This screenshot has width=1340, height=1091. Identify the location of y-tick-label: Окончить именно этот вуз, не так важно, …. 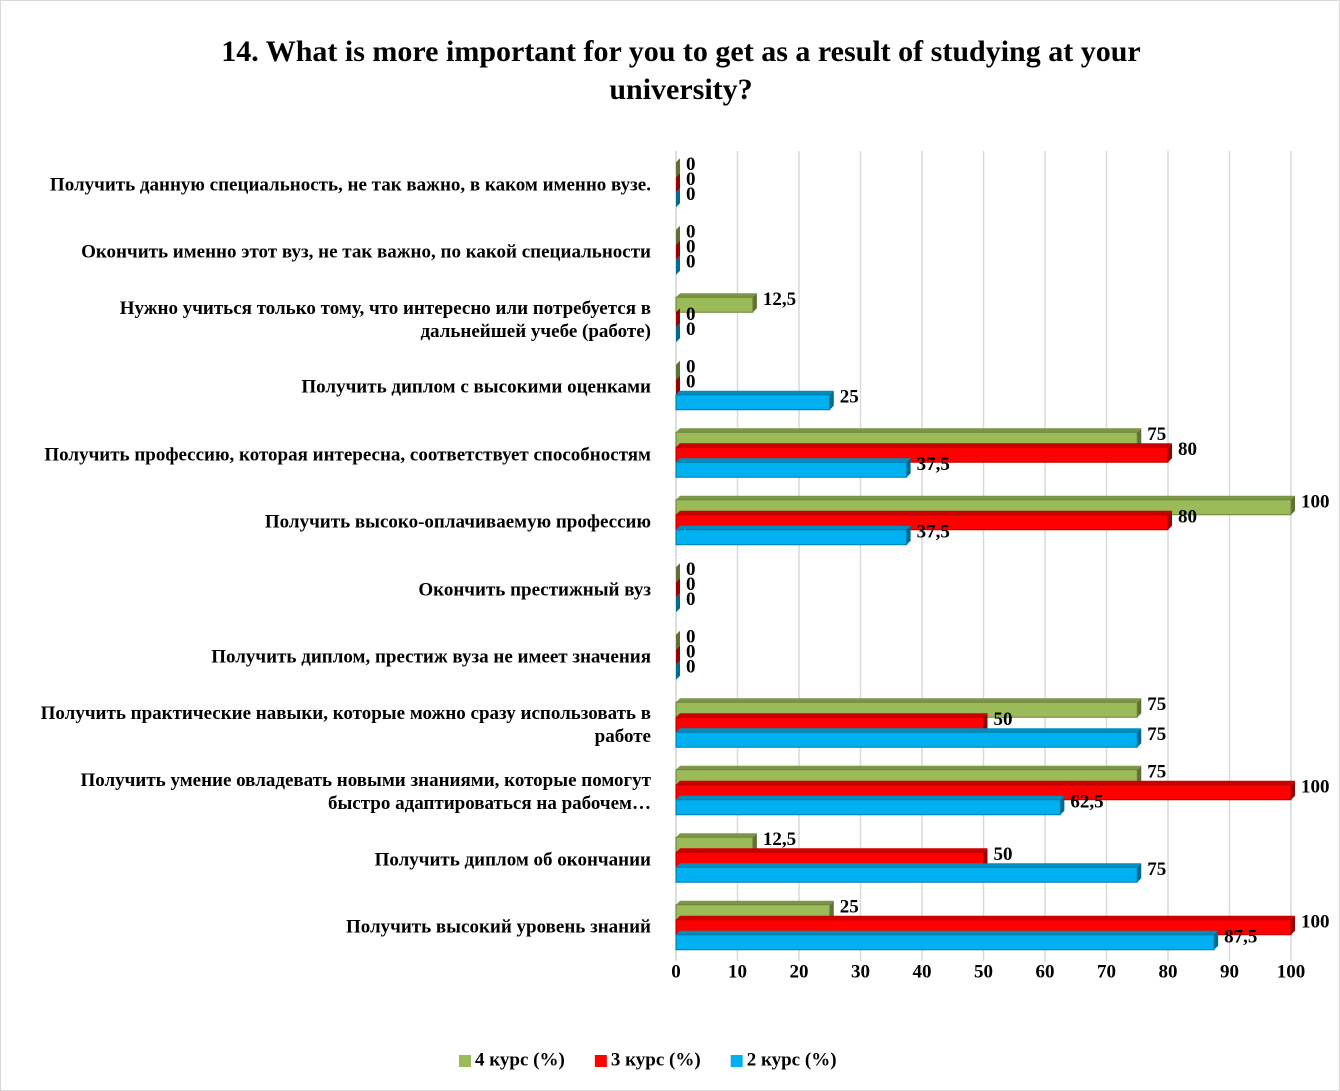
(366, 252).